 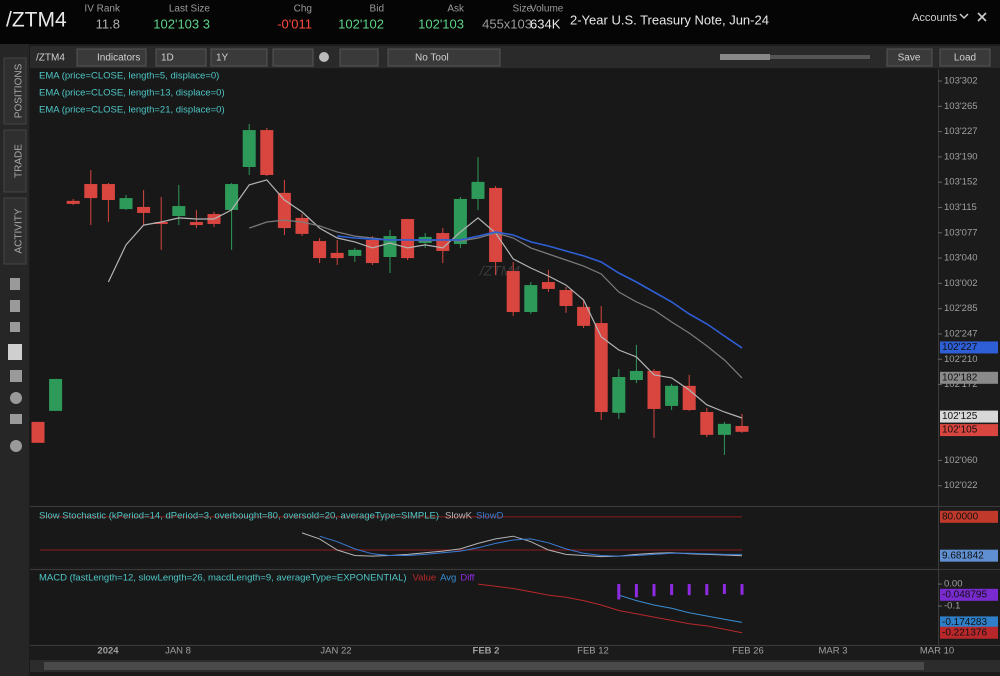 I want to click on tab-label: TRADE, so click(x=19, y=161).